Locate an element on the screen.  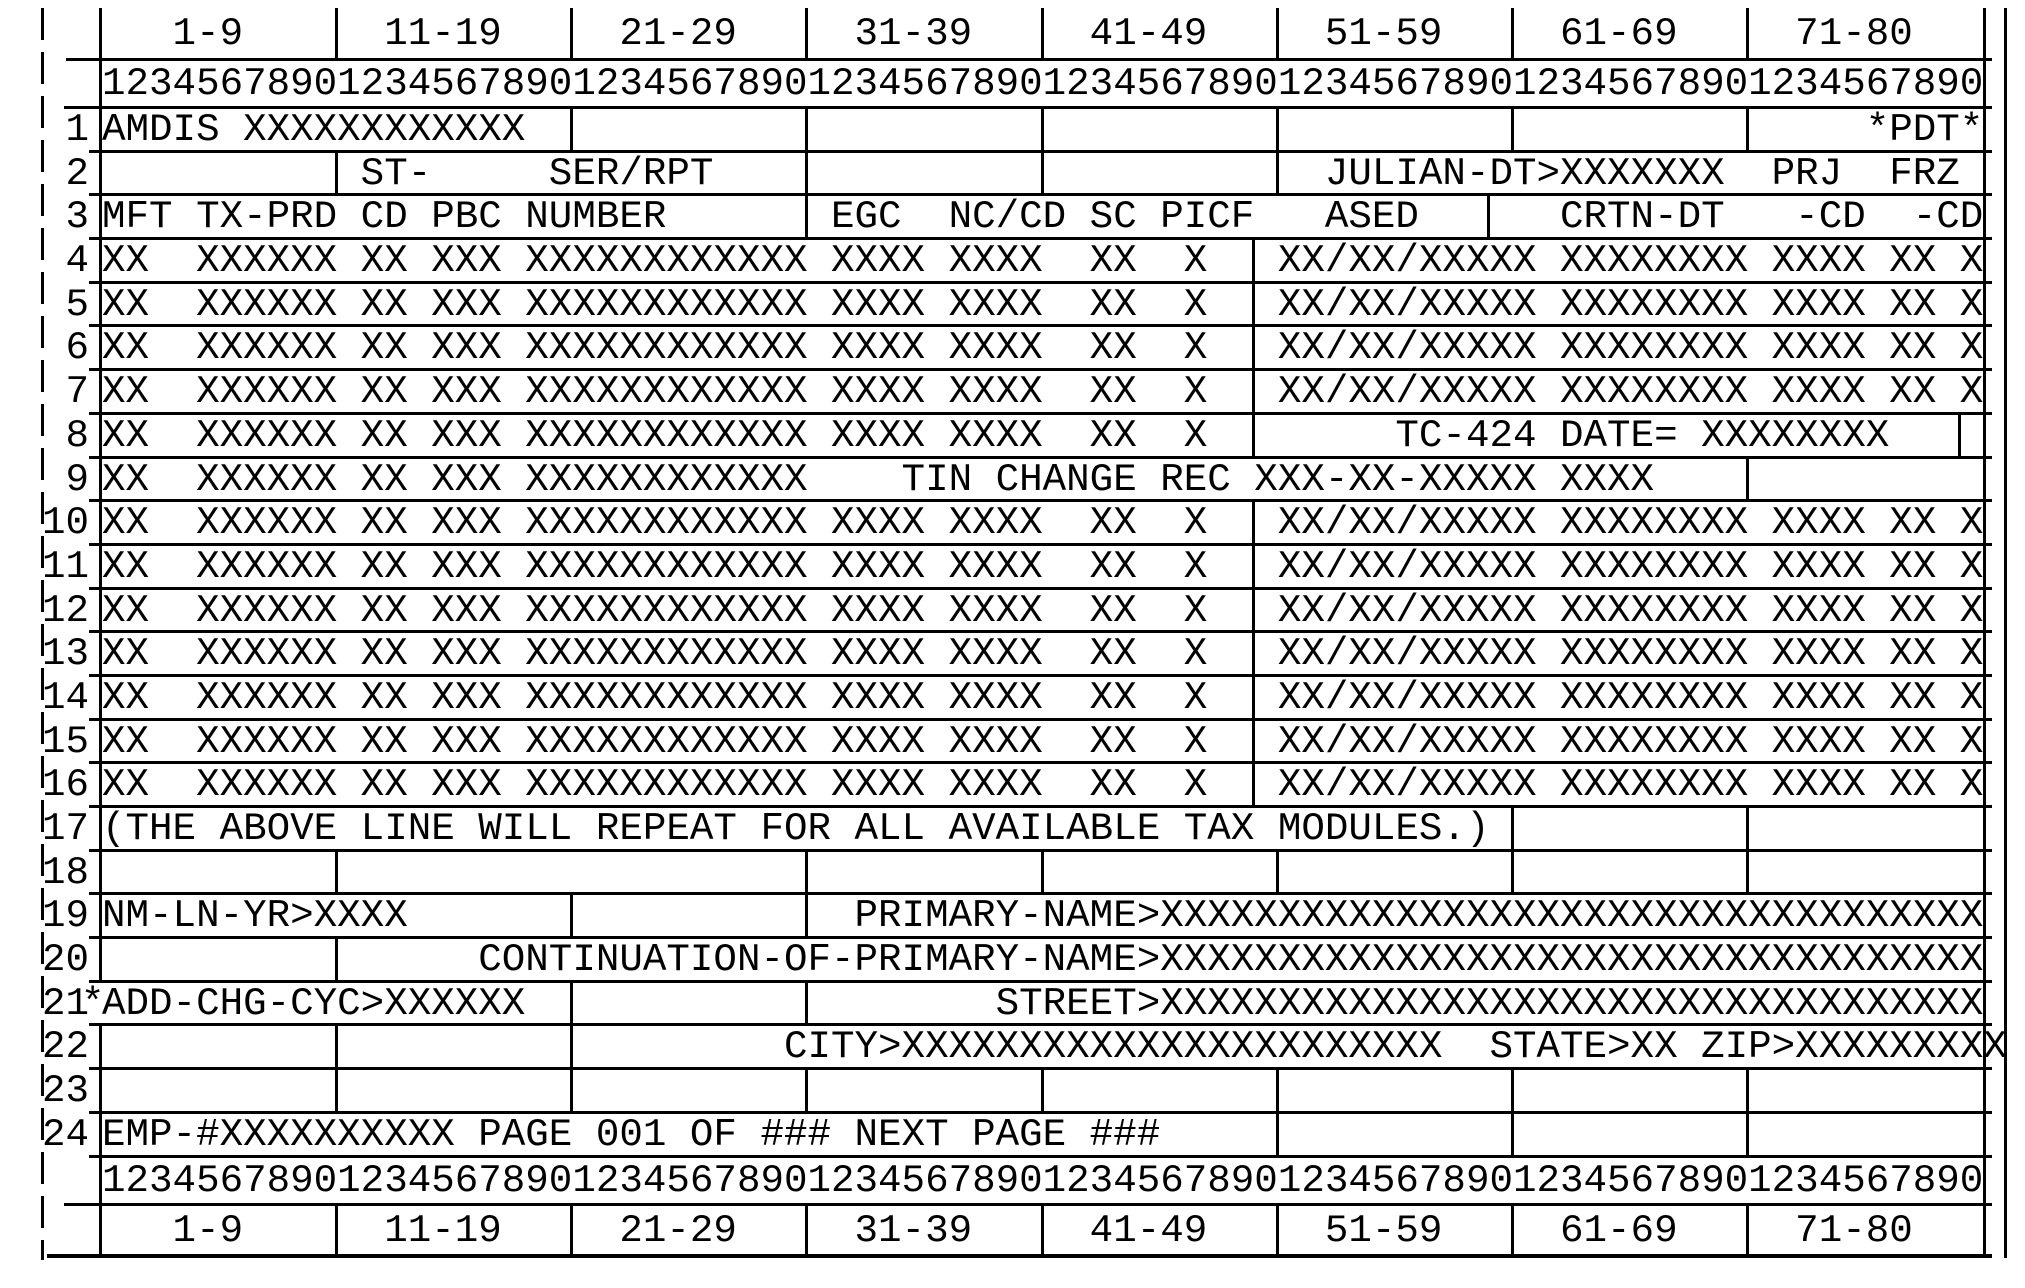
screen-row-23: 23 is located at coordinates (1012, 1091).